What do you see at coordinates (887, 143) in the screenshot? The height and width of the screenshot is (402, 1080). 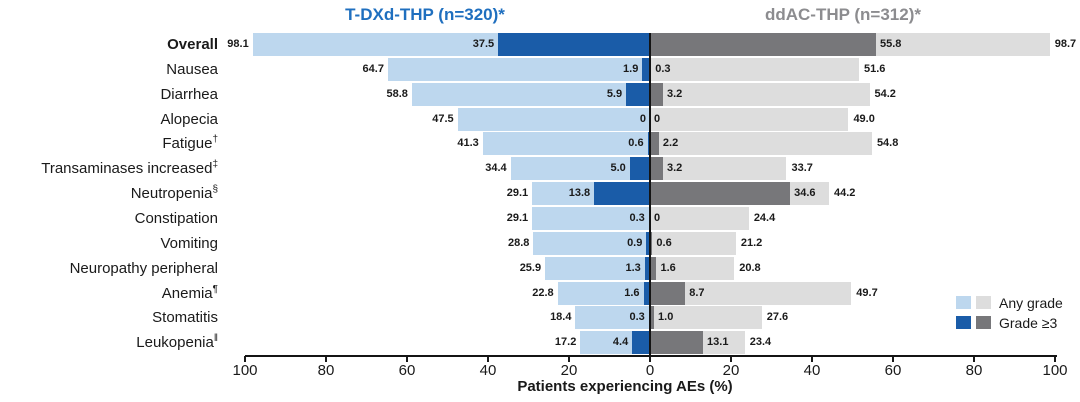 I see `value-right-any-grade: 54.8` at bounding box center [887, 143].